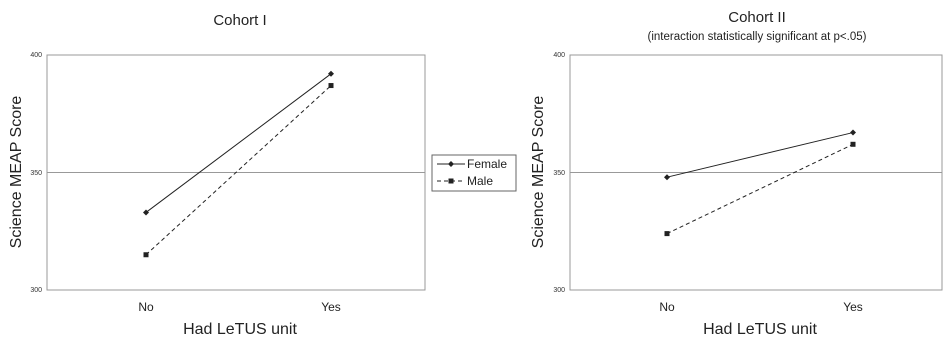  What do you see at coordinates (487, 164) in the screenshot?
I see `legend-label-female: Female` at bounding box center [487, 164].